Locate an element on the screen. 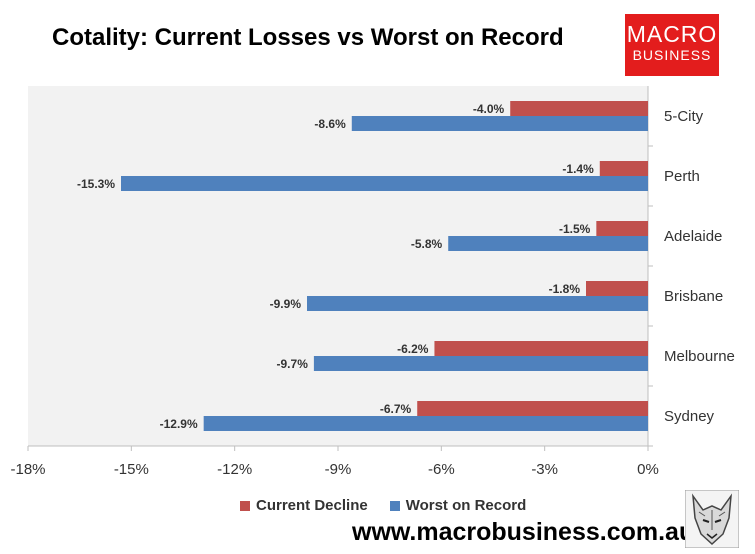 Image resolution: width=755 pixels, height=554 pixels. footer-url: www.macrobusiness.com.au is located at coordinates (523, 532).